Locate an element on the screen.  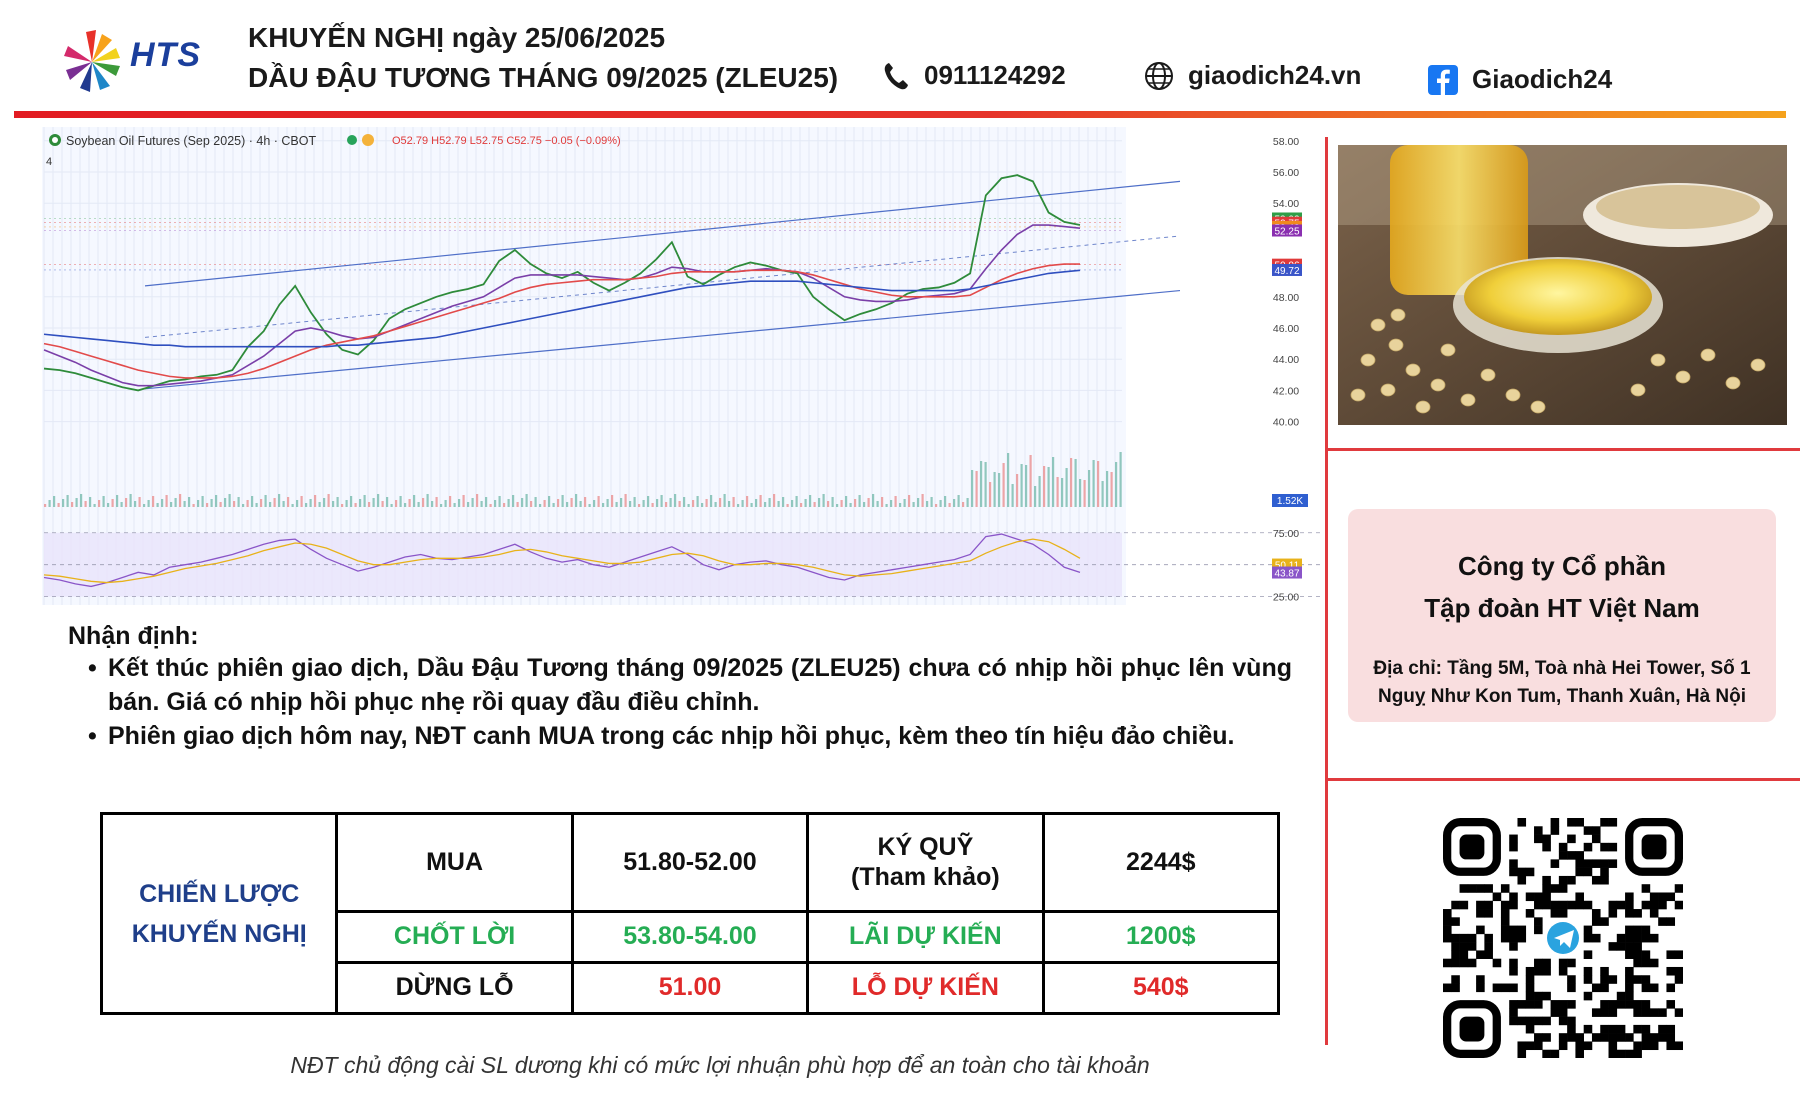
brand-name: HTS is located at coordinates (165, 55).